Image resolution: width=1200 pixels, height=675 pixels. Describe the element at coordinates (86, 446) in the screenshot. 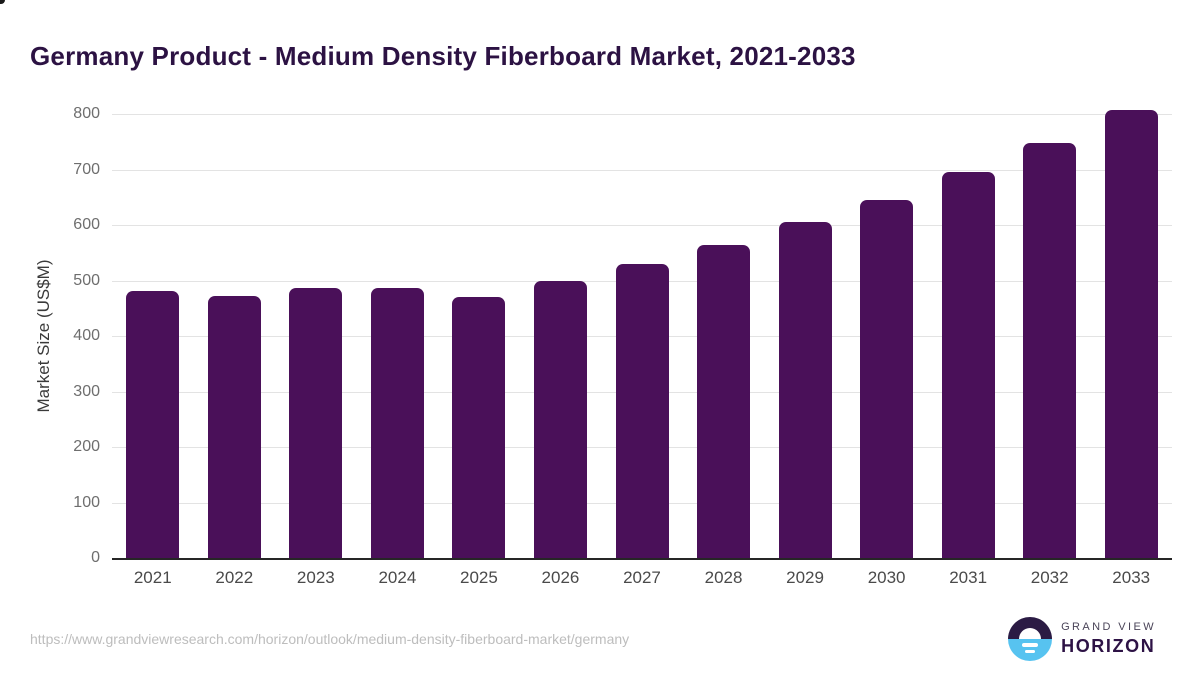

I see `y-tick-label-200: 200` at that location.